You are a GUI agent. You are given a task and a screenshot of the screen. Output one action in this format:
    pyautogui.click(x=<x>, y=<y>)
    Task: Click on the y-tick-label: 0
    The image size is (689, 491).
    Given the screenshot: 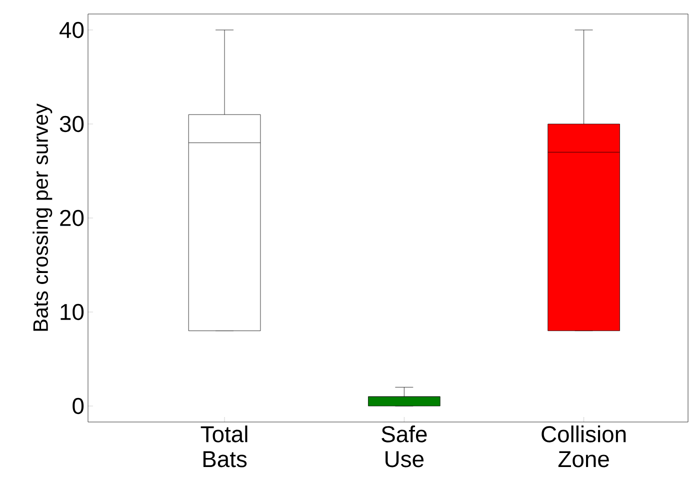 What is the action you would take?
    pyautogui.click(x=78, y=406)
    